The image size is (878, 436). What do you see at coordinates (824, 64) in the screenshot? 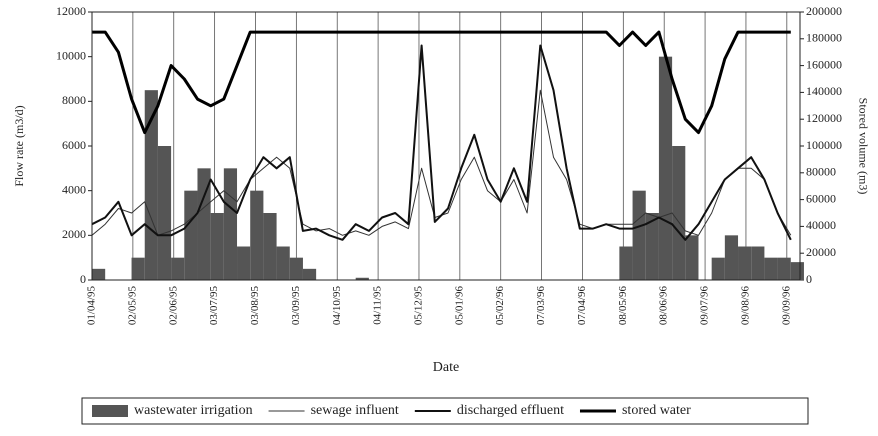
I see `y2-tick-label: 160000` at bounding box center [824, 64].